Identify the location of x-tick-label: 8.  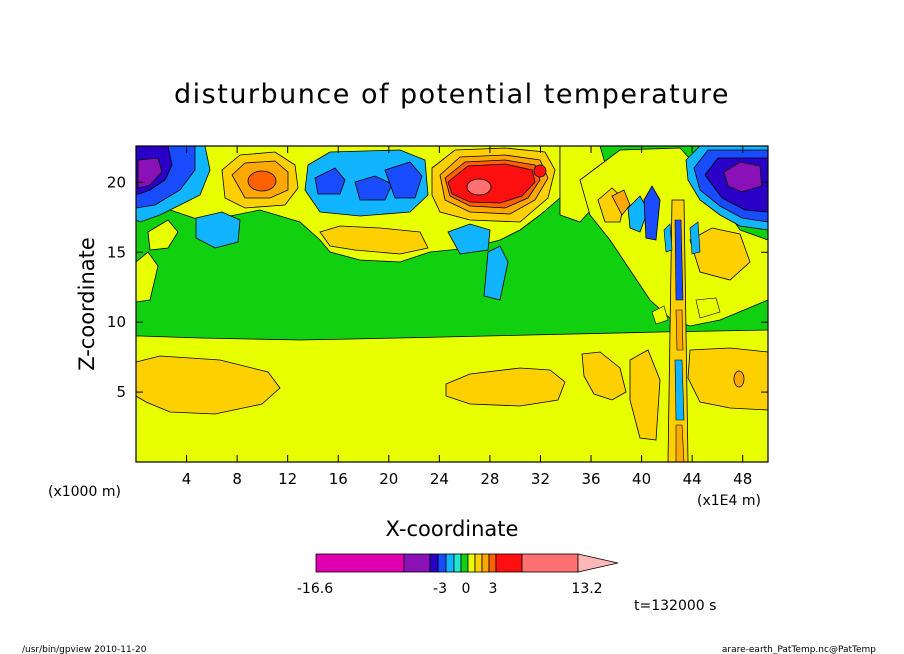
(237, 479).